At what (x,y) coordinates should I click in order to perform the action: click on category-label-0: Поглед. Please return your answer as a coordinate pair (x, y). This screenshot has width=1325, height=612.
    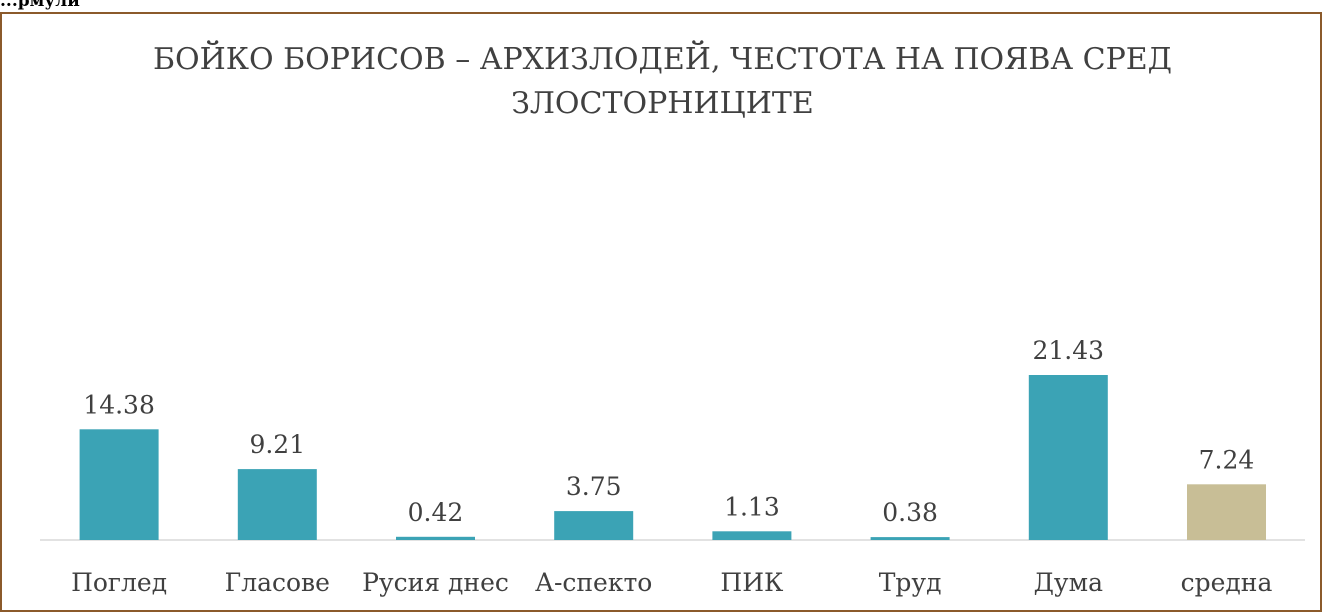
    Looking at the image, I should click on (119, 582).